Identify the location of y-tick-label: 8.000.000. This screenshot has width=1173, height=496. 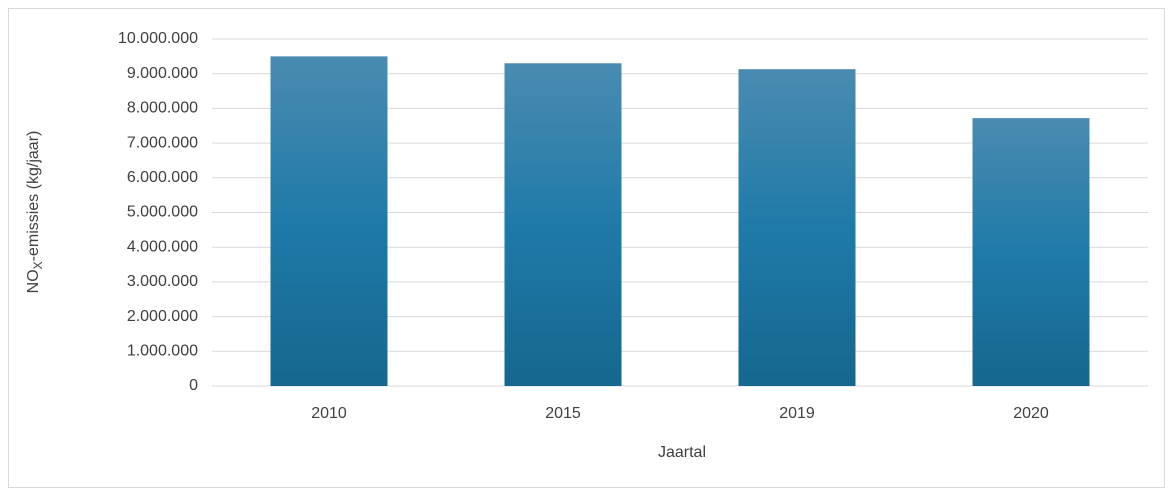
(162, 108).